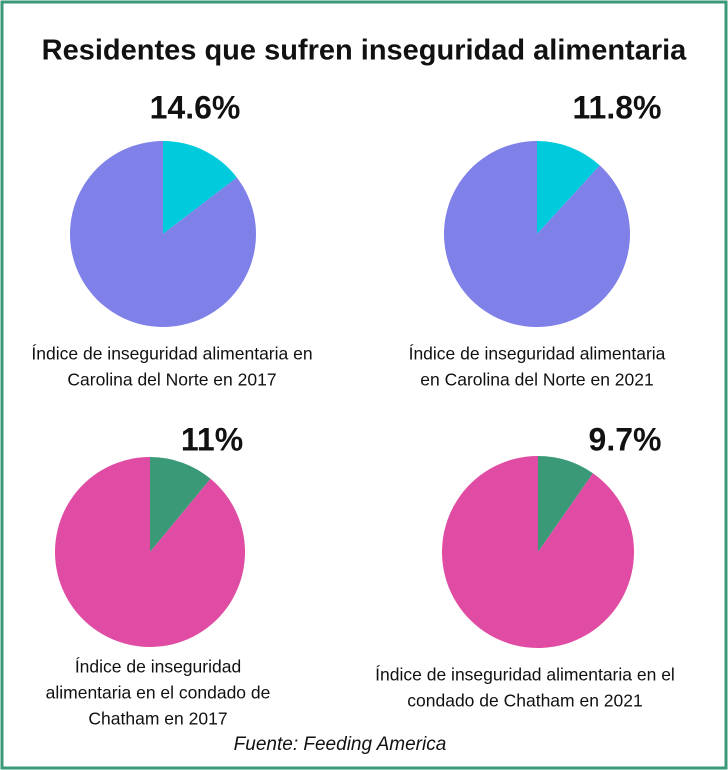  What do you see at coordinates (171, 380) in the screenshot?
I see `pie-caption: Carolina del Norte en 2017` at bounding box center [171, 380].